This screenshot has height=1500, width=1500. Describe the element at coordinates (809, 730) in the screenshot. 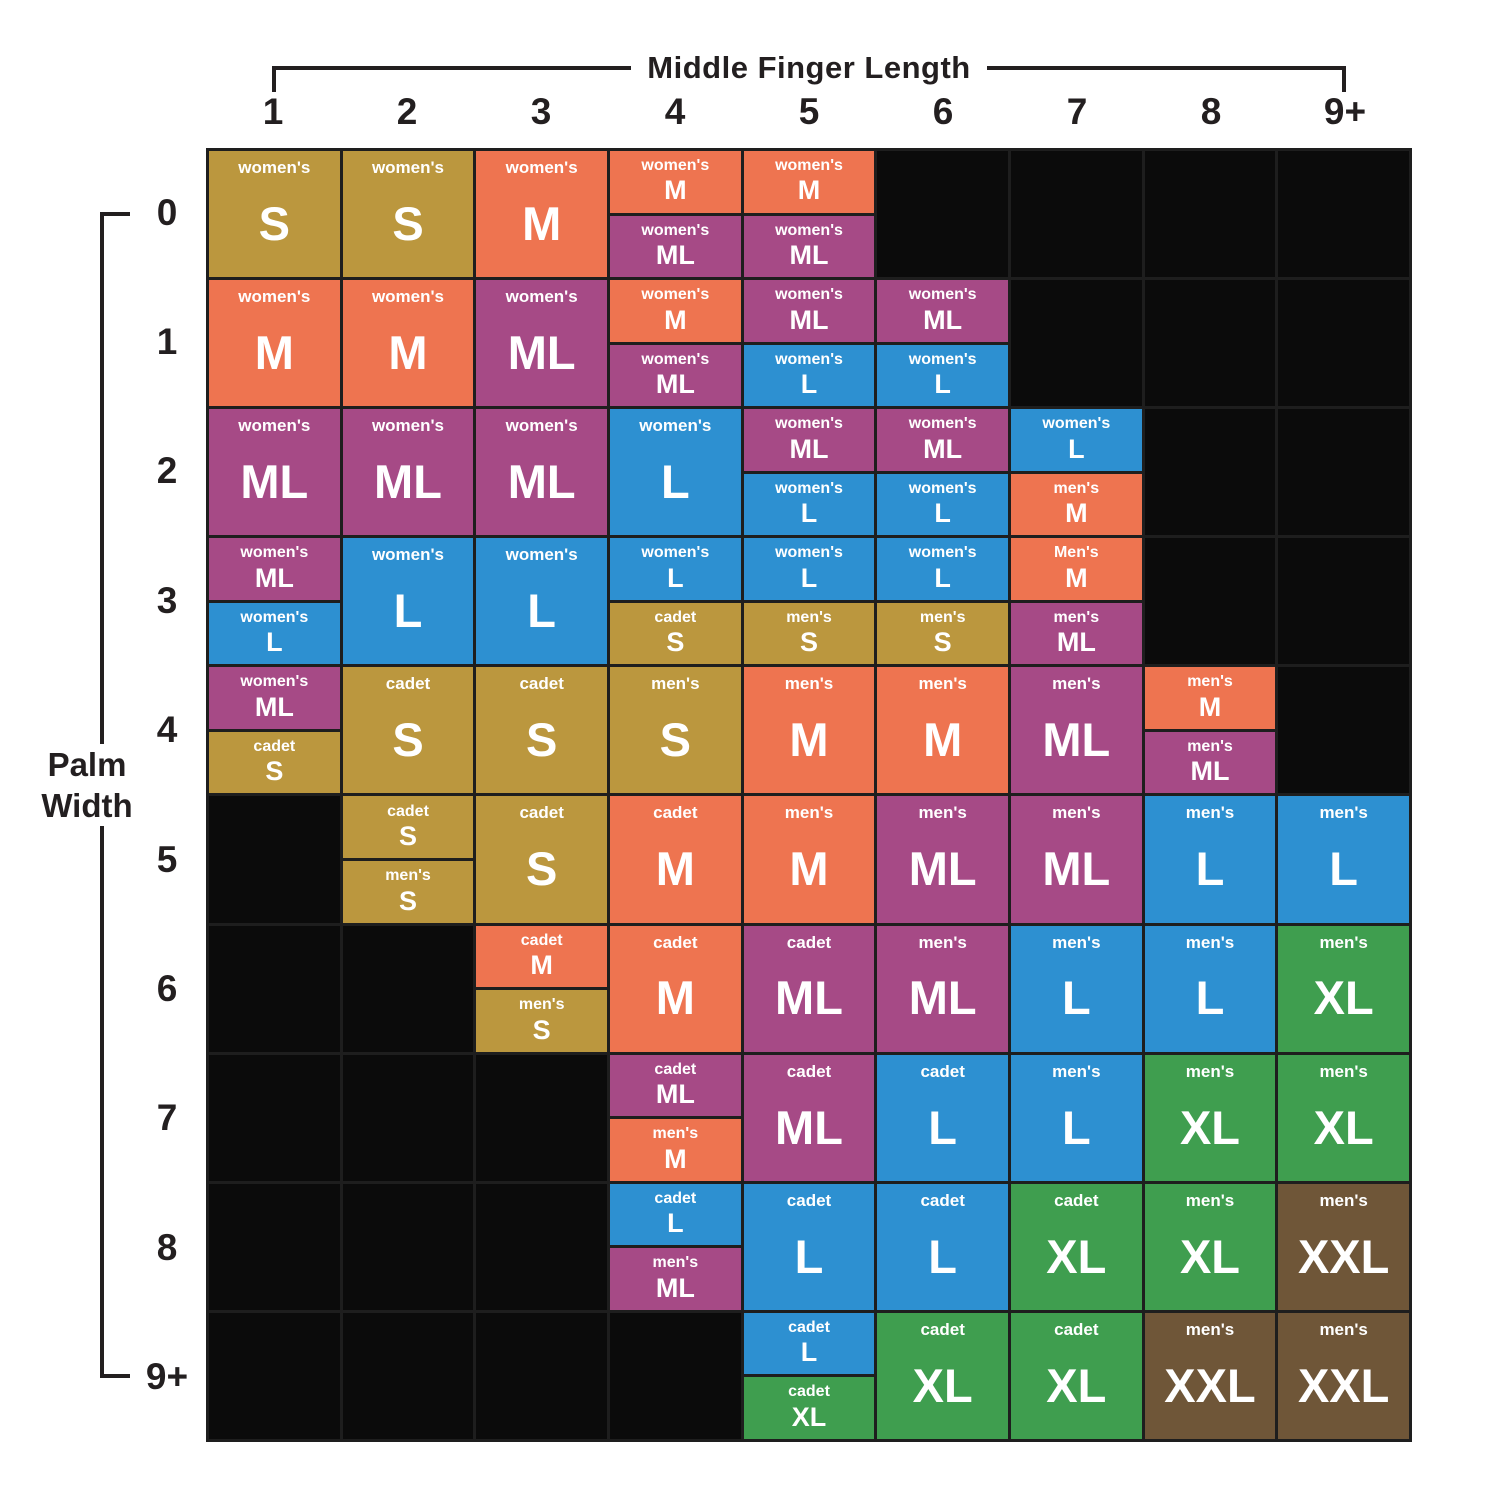

I see `size-cell: men's M` at that location.